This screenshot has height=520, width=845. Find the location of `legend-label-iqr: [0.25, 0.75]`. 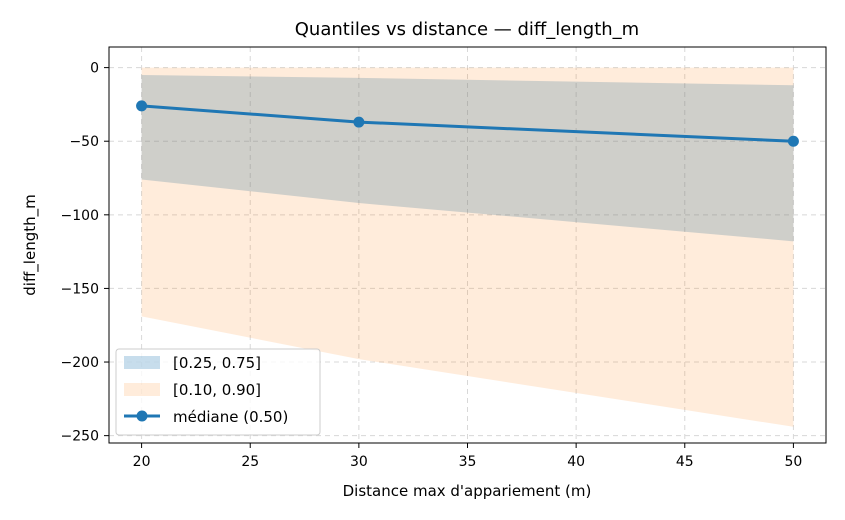

legend-label-iqr: [0.25, 0.75] is located at coordinates (217, 363).